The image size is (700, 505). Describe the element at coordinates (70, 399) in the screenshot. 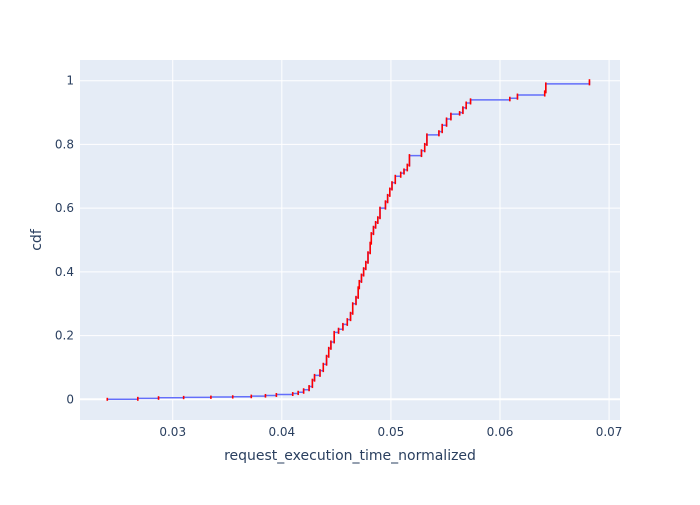

I see `y-tick-label: 0` at that location.